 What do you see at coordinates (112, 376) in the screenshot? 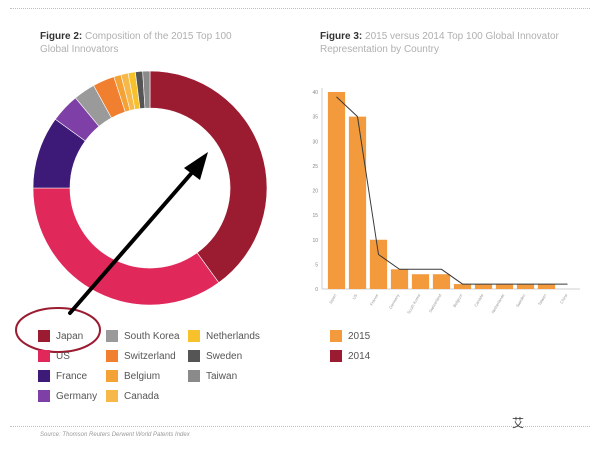
I see `legend-swatch-belgium` at bounding box center [112, 376].